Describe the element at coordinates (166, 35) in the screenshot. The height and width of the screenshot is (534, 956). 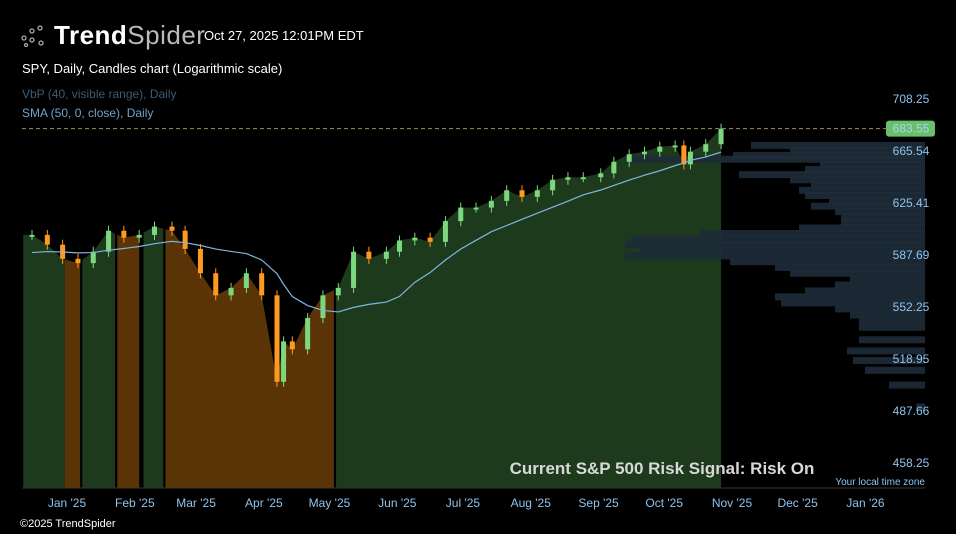
I see `brand-light: Spider` at that location.